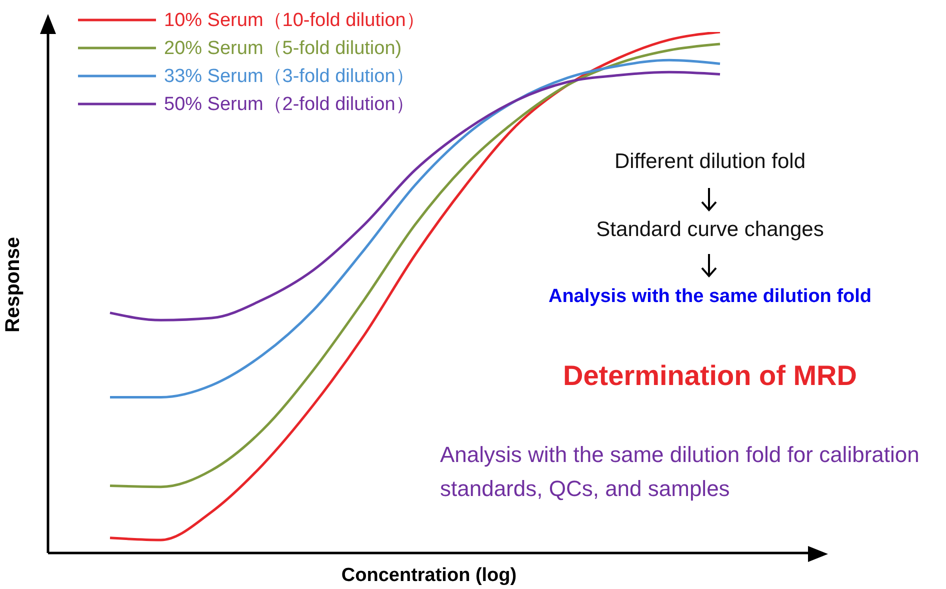 This screenshot has width=946, height=589. Describe the element at coordinates (289, 77) in the screenshot. I see `legend-label: 33% Serum（3-fold dilution）` at that location.